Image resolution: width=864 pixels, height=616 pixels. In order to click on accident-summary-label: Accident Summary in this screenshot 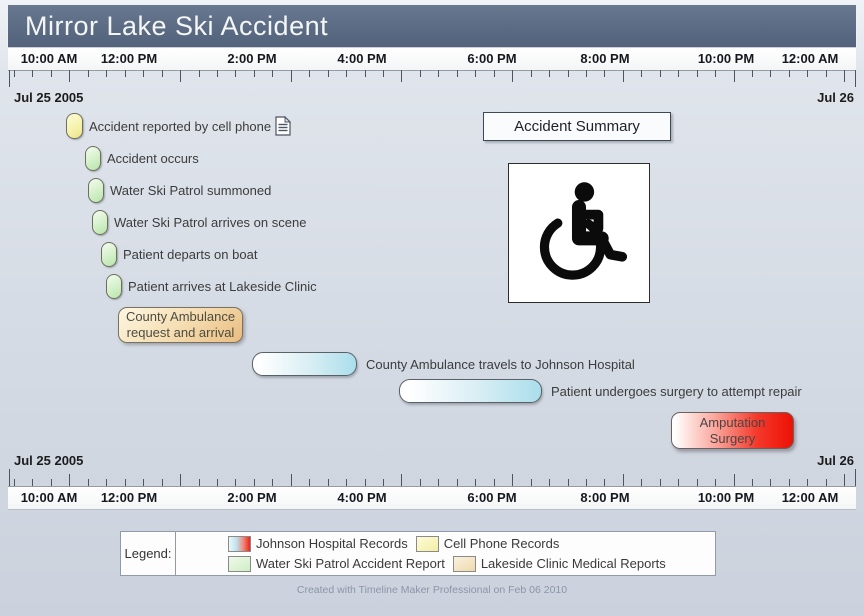, I will do `click(577, 126)`.